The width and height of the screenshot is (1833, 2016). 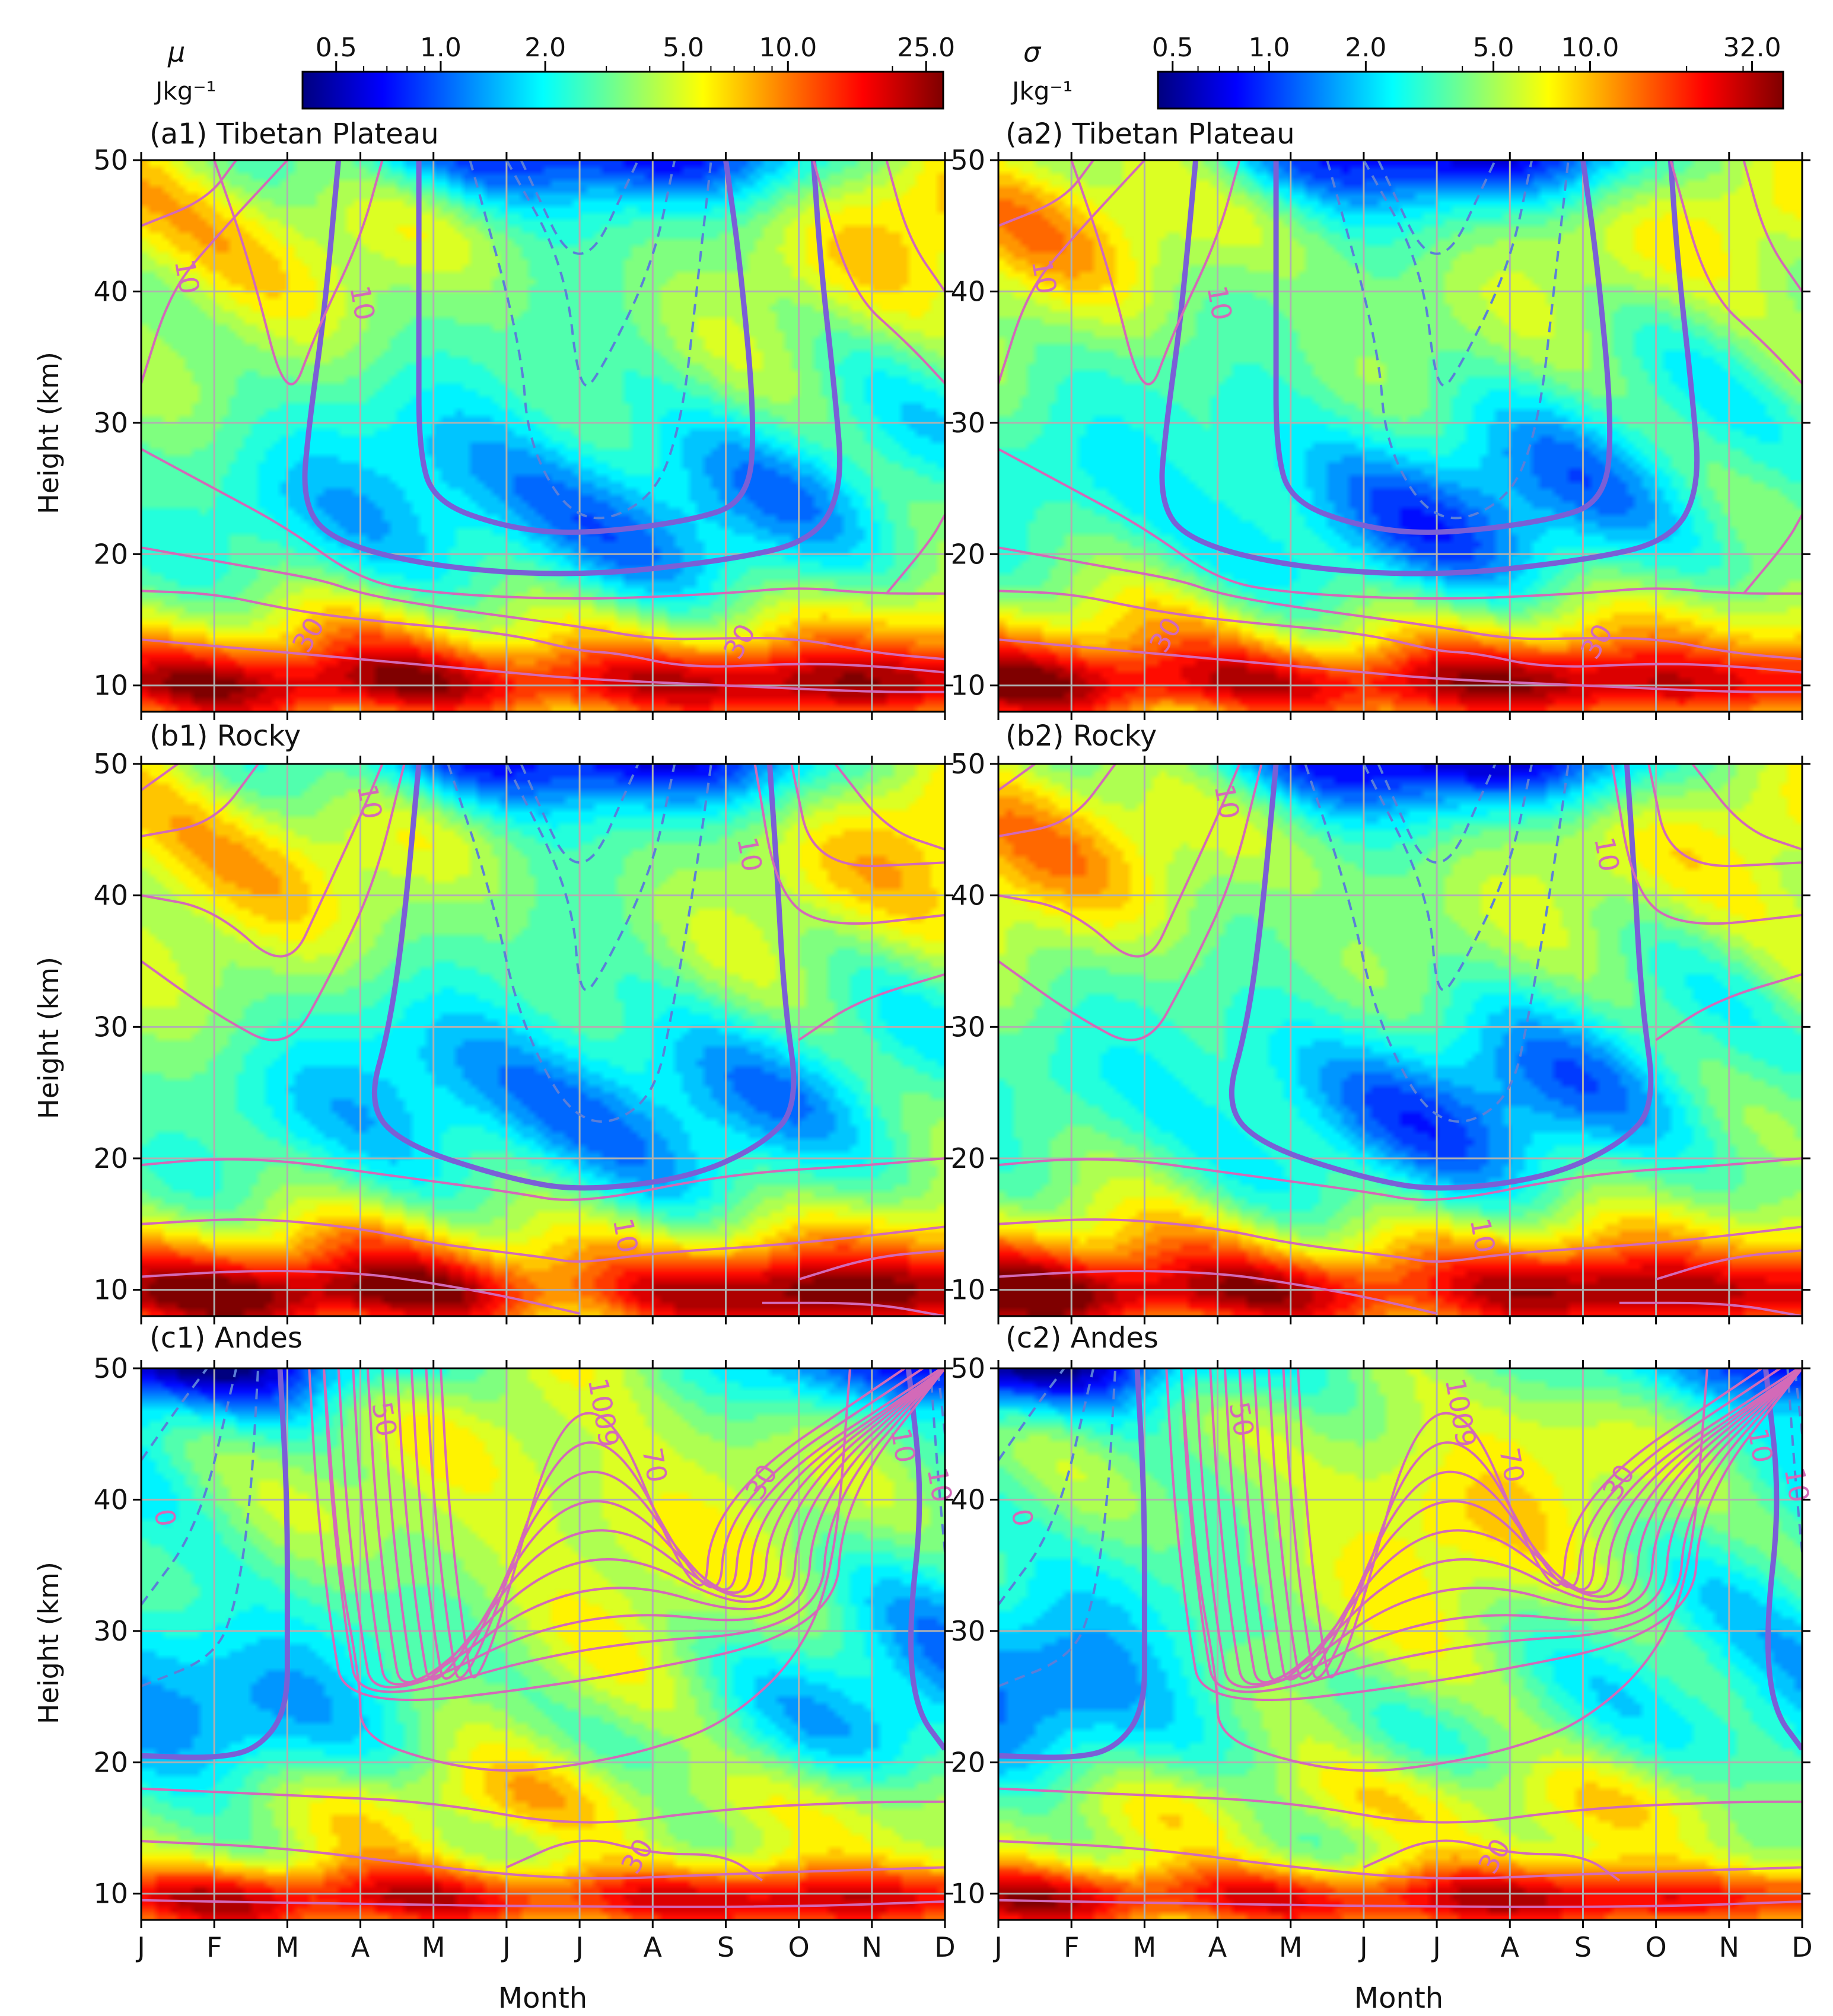 What do you see at coordinates (225, 736) in the screenshot?
I see `panel-b1-label: (b1) Rocky` at bounding box center [225, 736].